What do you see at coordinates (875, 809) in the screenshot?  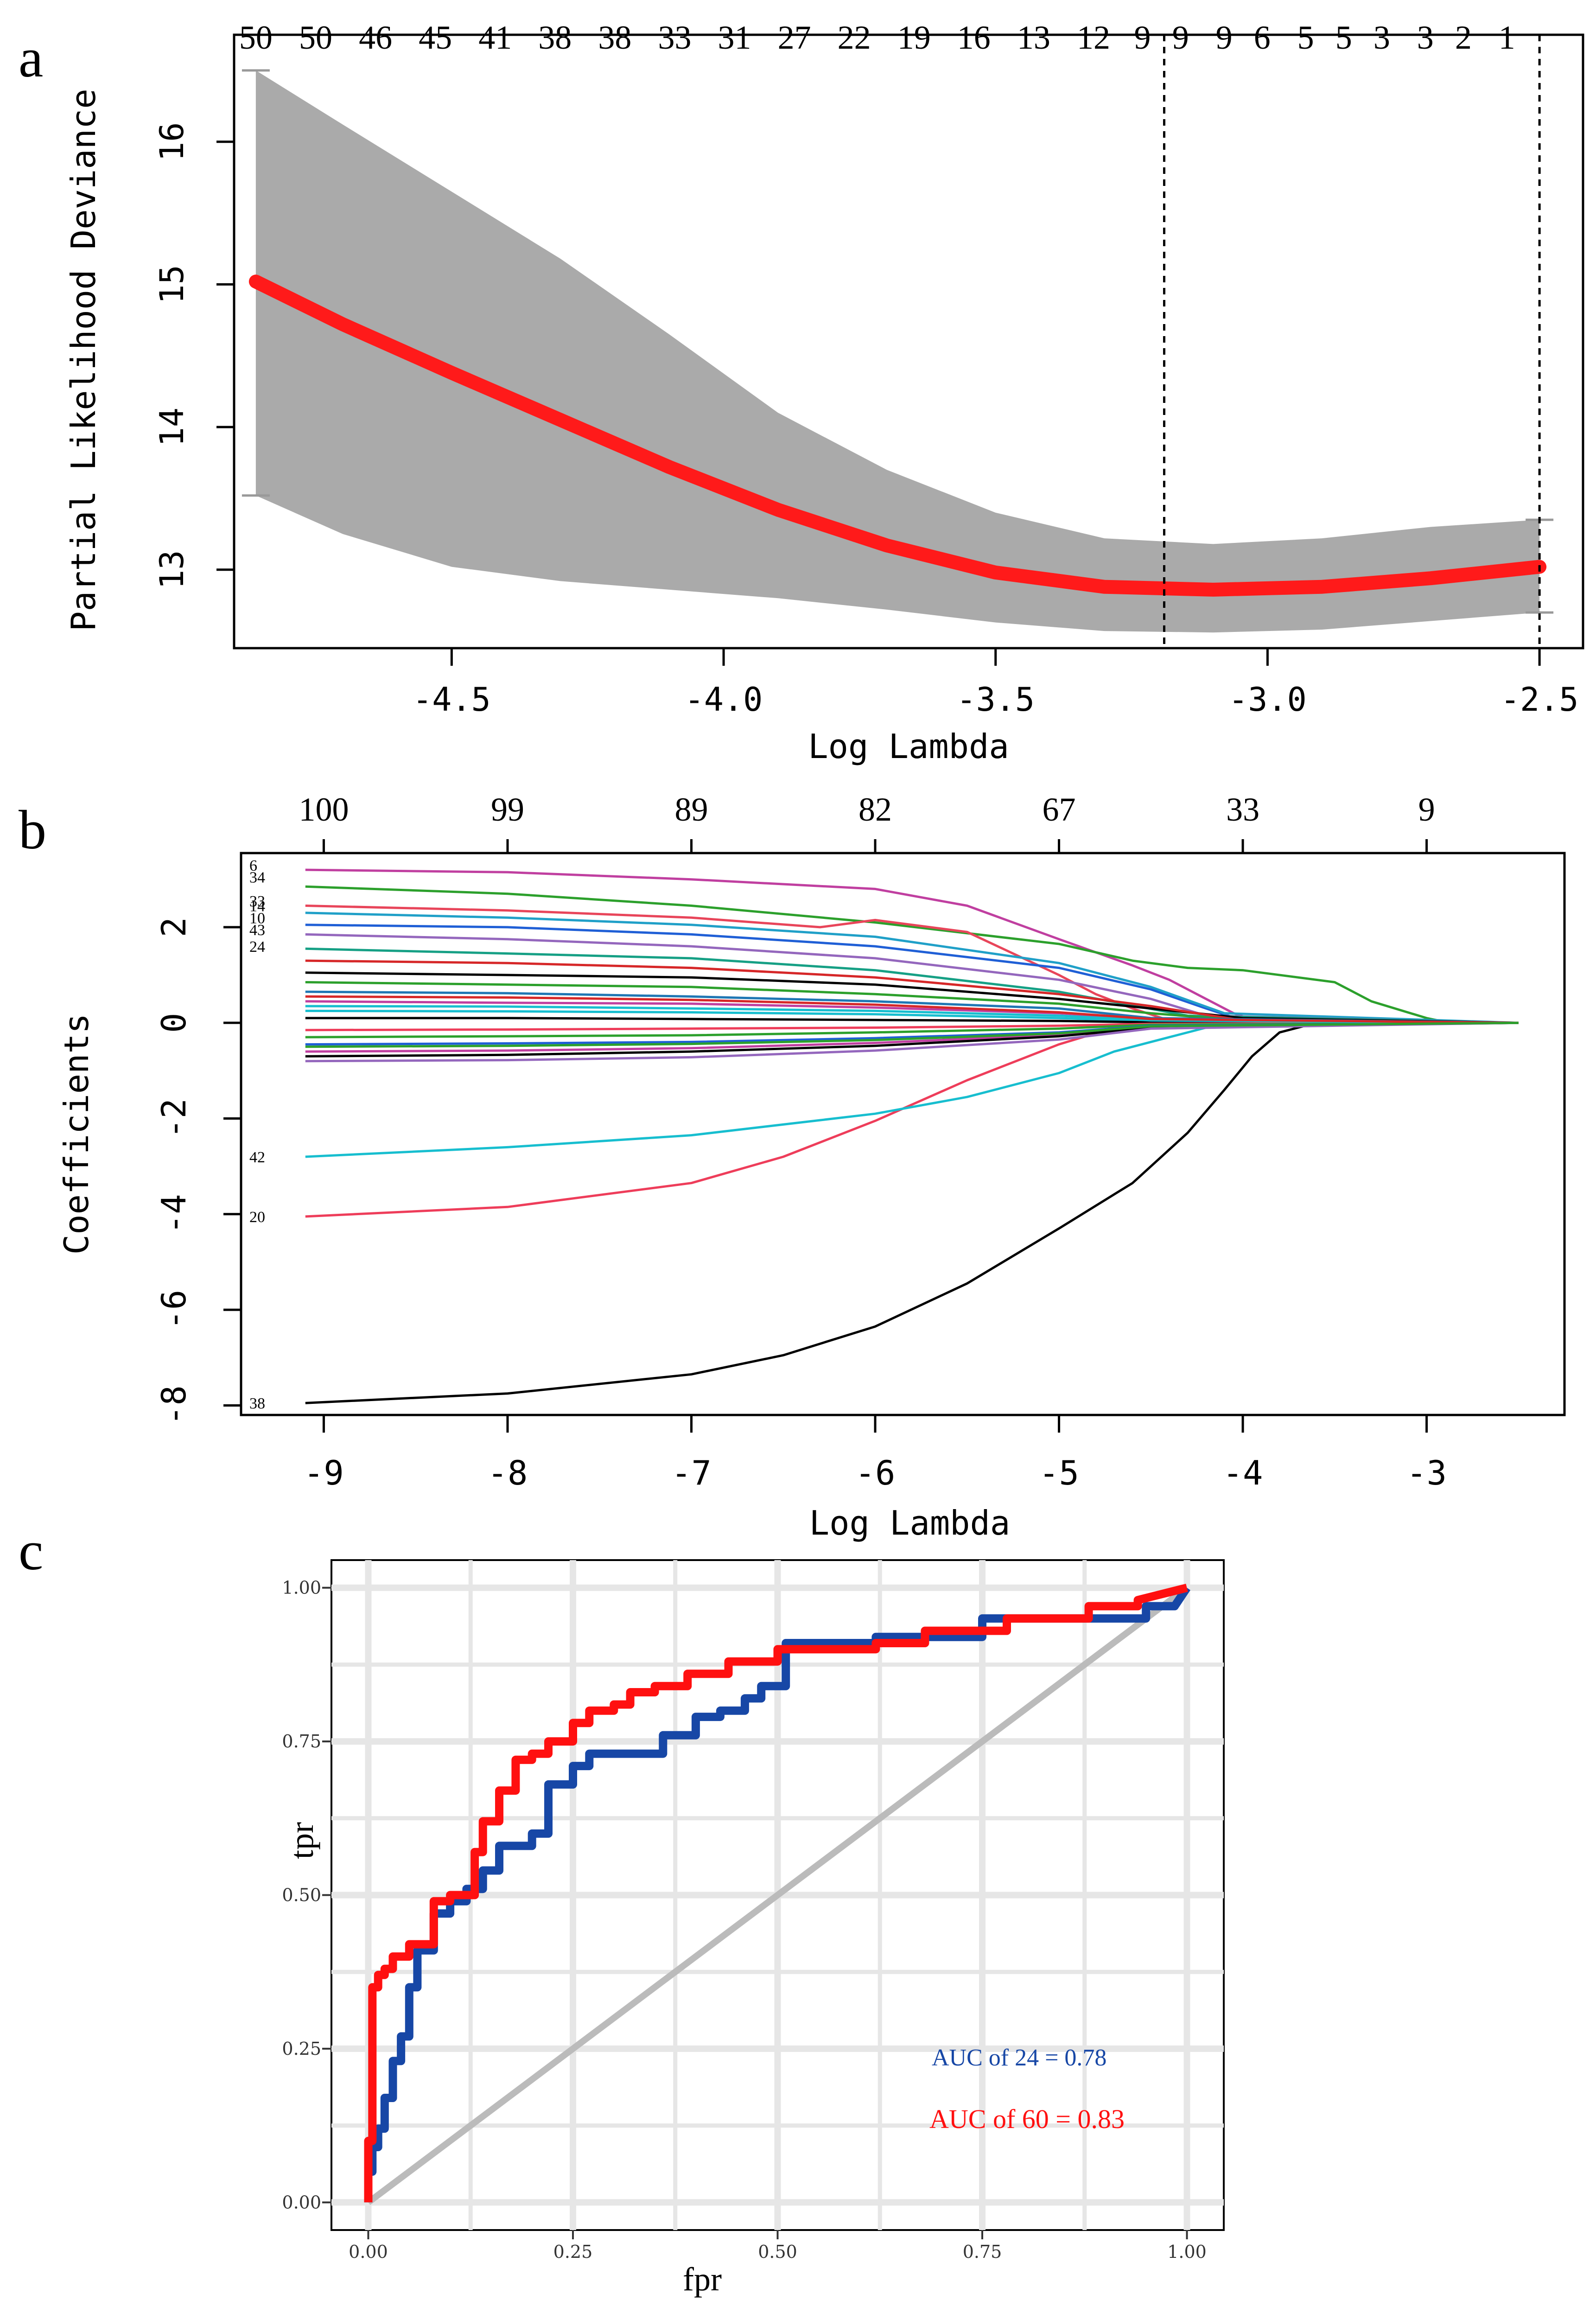 I see `top-axis-label: 82` at bounding box center [875, 809].